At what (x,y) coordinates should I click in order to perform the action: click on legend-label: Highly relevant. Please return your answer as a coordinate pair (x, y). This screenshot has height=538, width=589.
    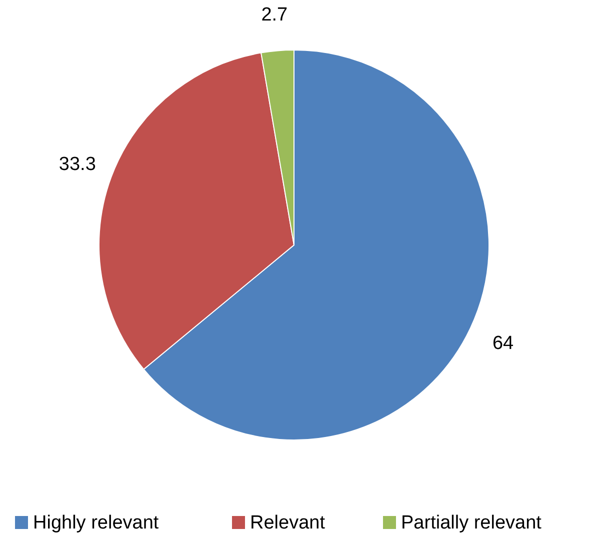
    Looking at the image, I should click on (96, 523).